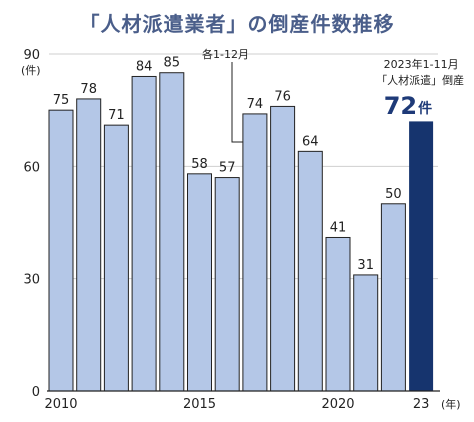 The height and width of the screenshot is (422, 474). I want to click on y-tick-label: 0, so click(36, 392).